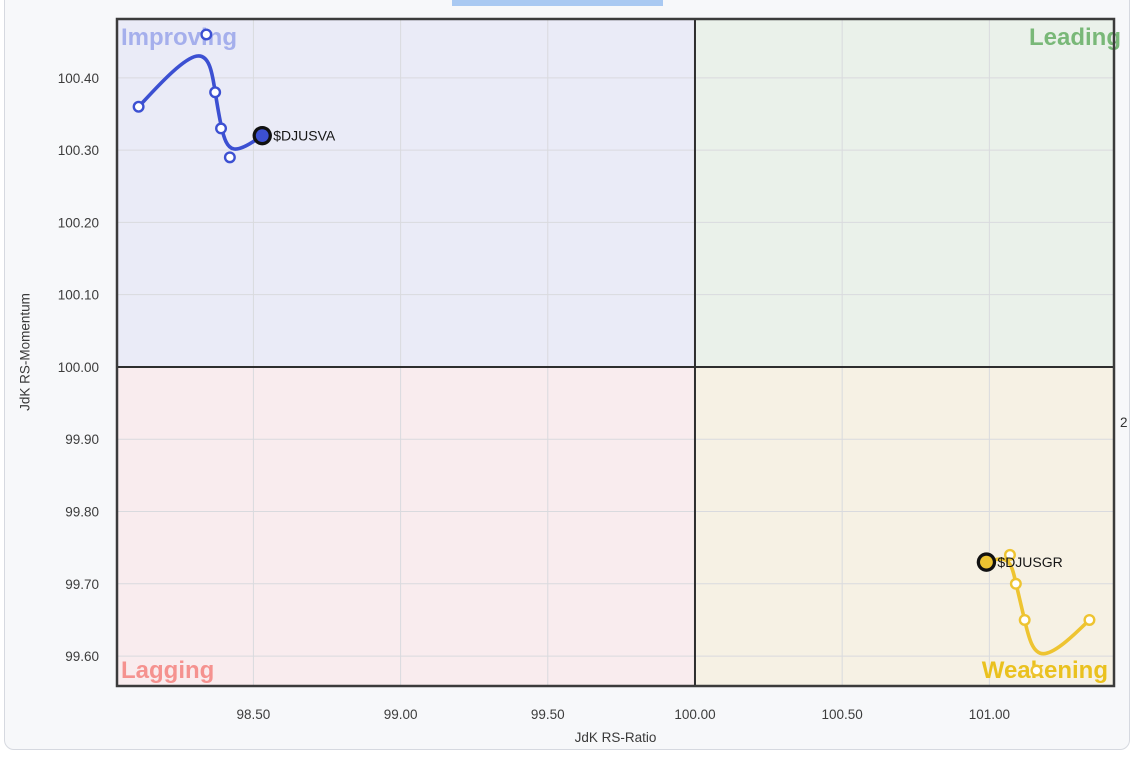  Describe the element at coordinates (557, 3) in the screenshot. I see `top-highlight-bar` at that location.